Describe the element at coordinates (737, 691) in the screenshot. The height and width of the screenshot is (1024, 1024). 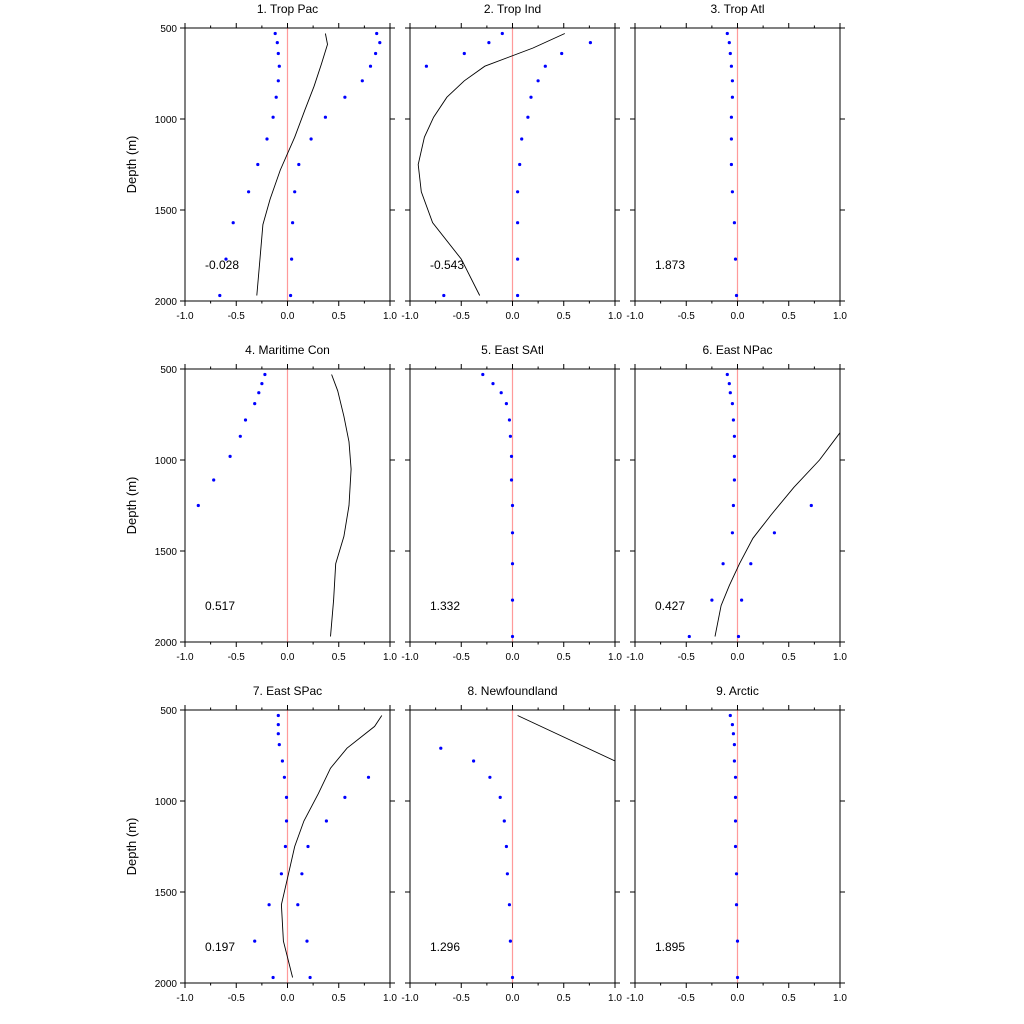
I see `panel-title: 9. Arctic` at that location.